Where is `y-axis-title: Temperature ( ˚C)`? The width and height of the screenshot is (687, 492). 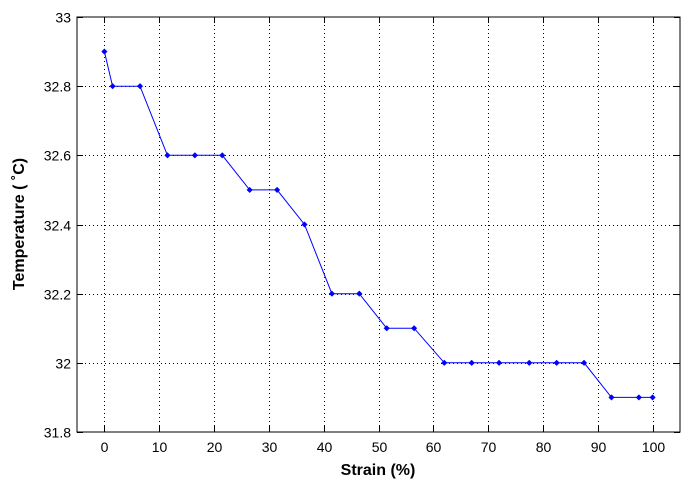
y-axis-title: Temperature ( ˚C) is located at coordinates (19, 224).